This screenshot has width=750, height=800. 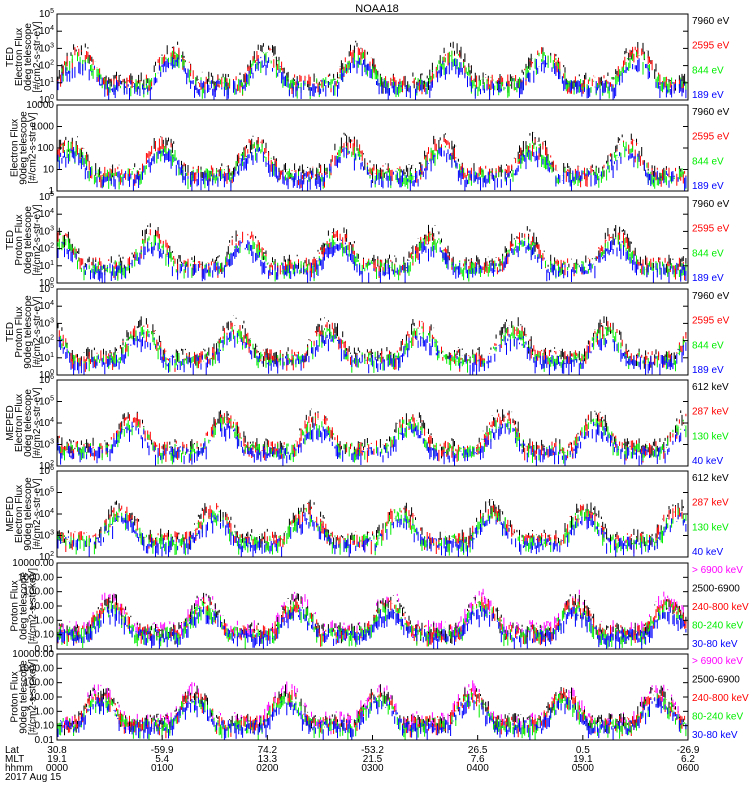 What do you see at coordinates (268, 759) in the screenshot?
I see `footer-mlt-value: 13.3` at bounding box center [268, 759].